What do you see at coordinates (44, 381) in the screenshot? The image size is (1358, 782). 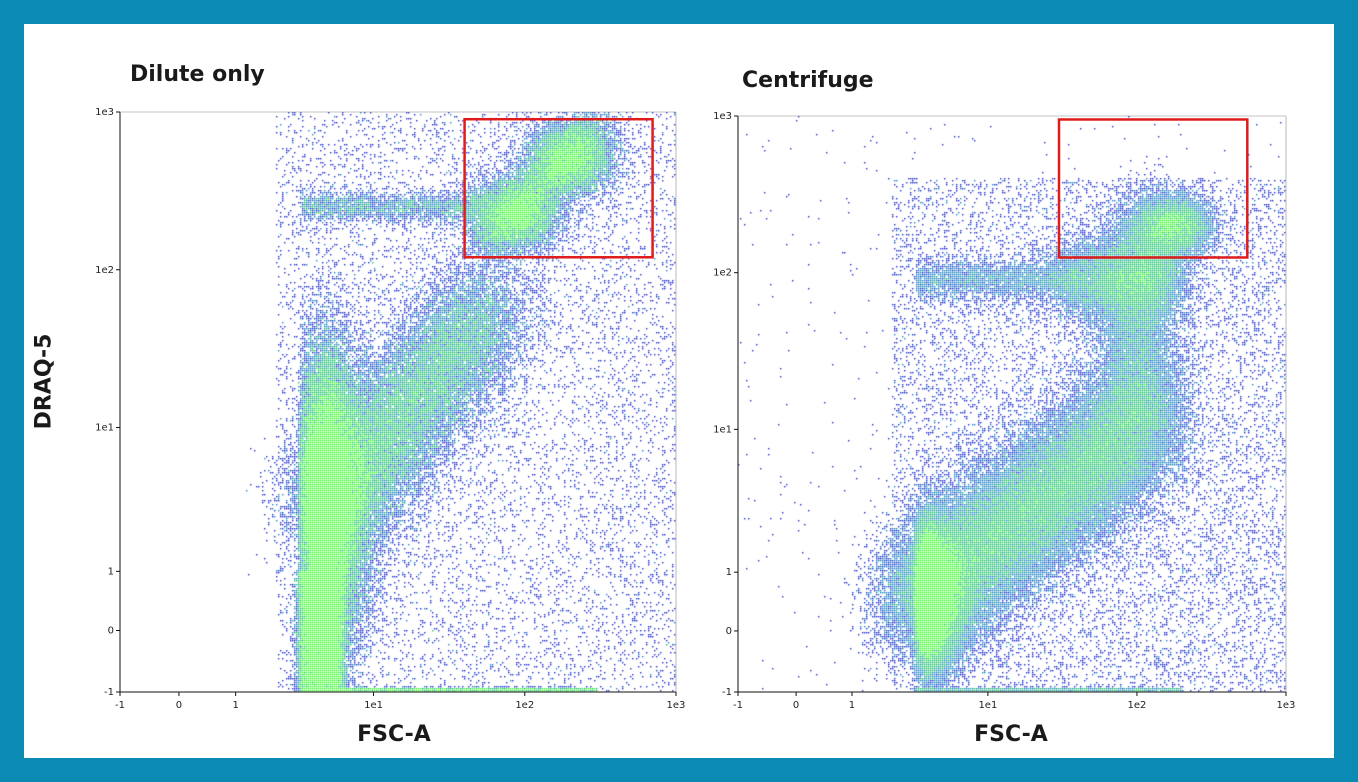 I see `y-axis-label-left: DRAQ-5` at bounding box center [44, 381].